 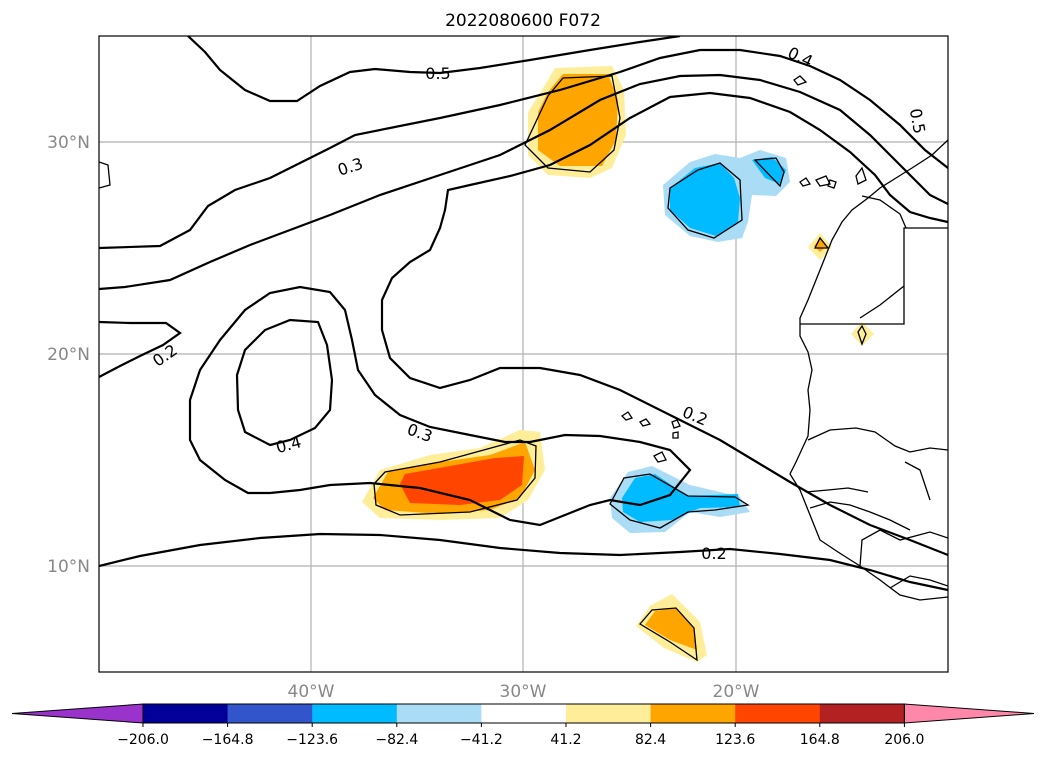 What do you see at coordinates (481, 740) in the screenshot?
I see `colorbar-tick-label: −41.2` at bounding box center [481, 740].